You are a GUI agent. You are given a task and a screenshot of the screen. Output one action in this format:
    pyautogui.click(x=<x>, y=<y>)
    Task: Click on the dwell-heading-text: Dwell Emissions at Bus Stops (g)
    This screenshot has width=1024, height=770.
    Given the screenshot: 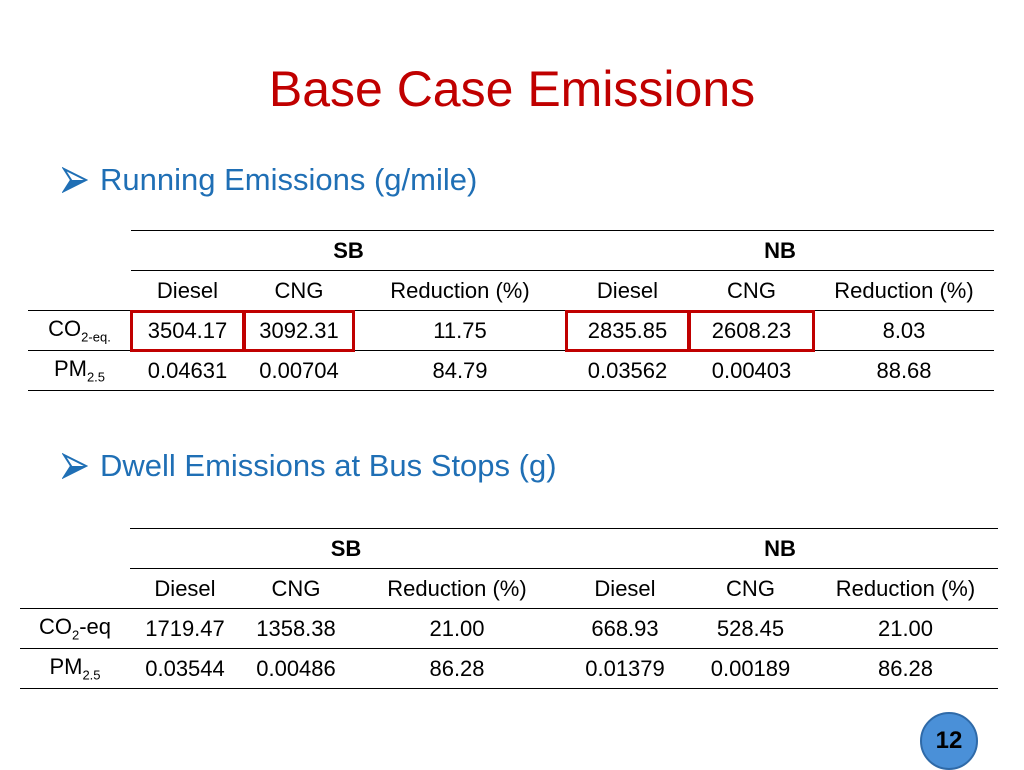 What is the action you would take?
    pyautogui.click(x=328, y=465)
    